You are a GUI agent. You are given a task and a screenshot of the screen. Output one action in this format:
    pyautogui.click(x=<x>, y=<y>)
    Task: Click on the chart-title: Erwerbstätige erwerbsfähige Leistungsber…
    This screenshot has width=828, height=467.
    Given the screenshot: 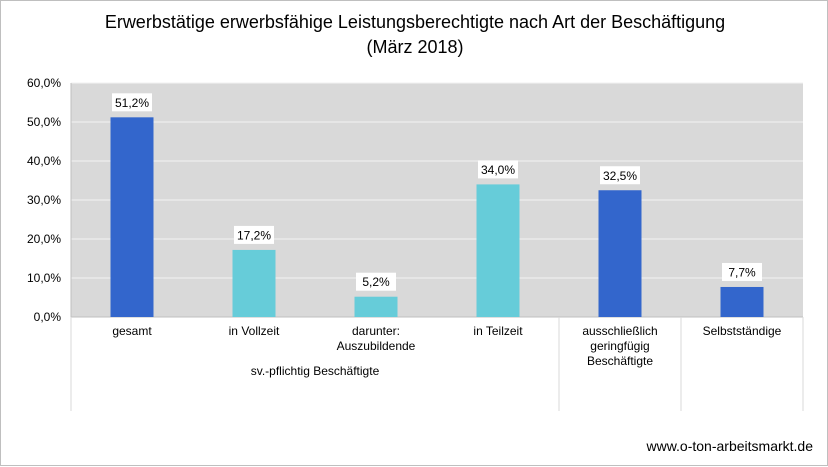 What is the action you would take?
    pyautogui.click(x=415, y=22)
    